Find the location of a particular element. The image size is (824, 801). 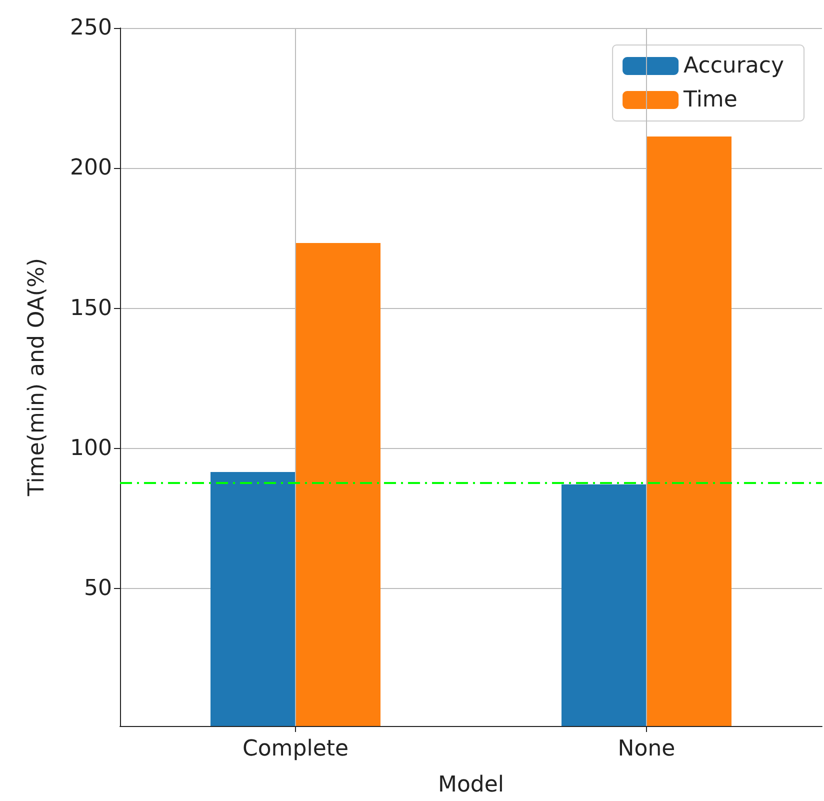

legend-label: Accuracy is located at coordinates (734, 66).